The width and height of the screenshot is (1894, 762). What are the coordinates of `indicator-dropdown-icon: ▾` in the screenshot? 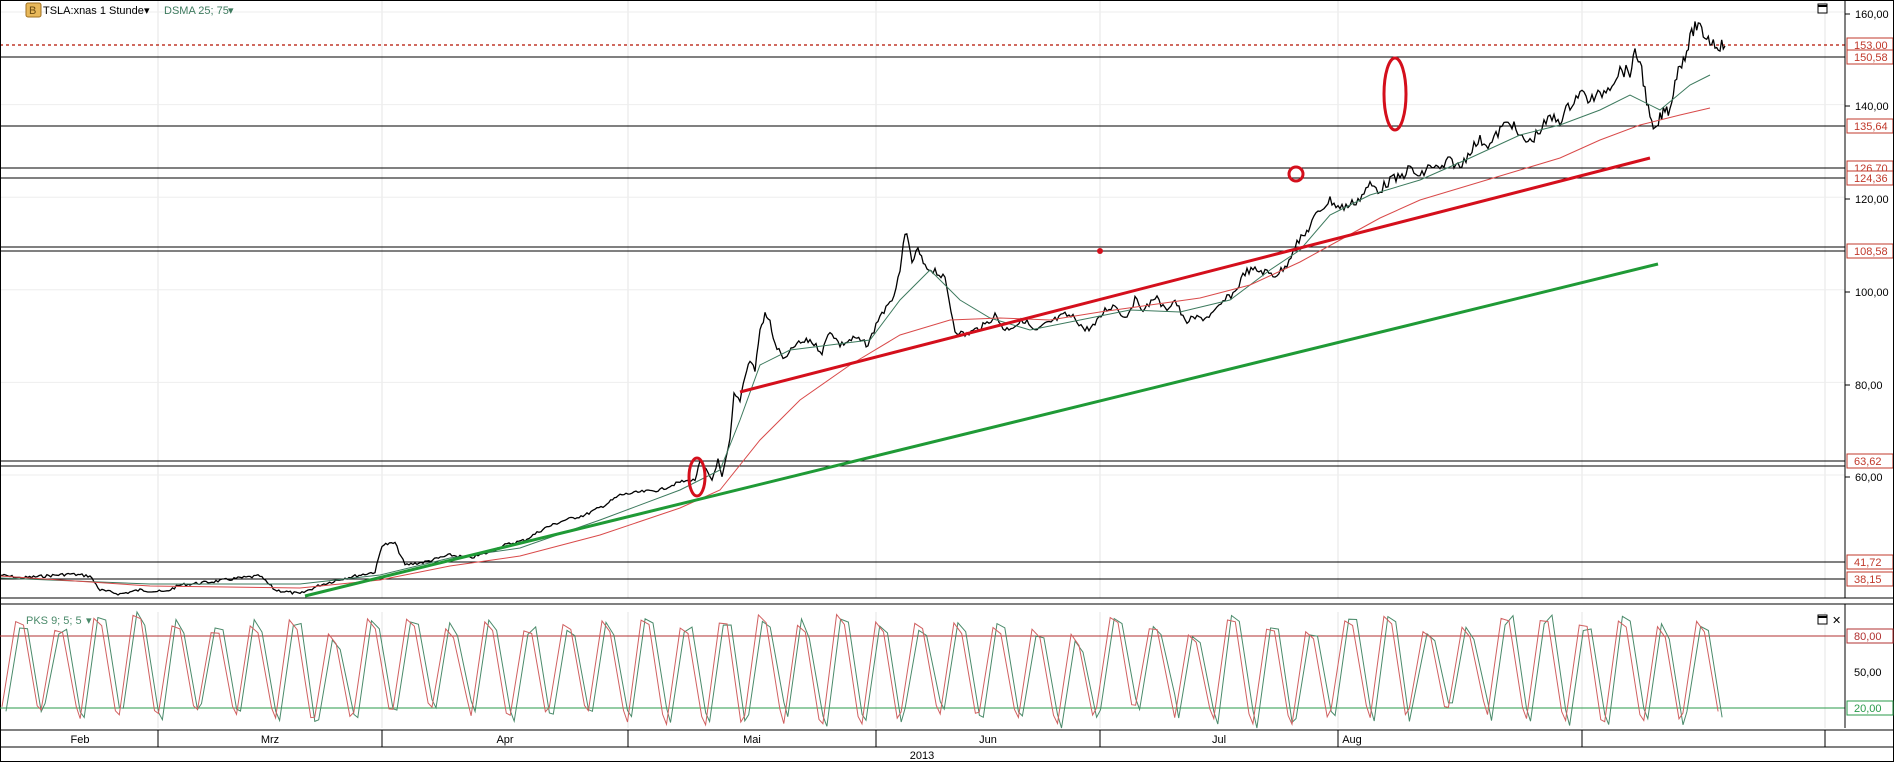 It's located at (231, 11).